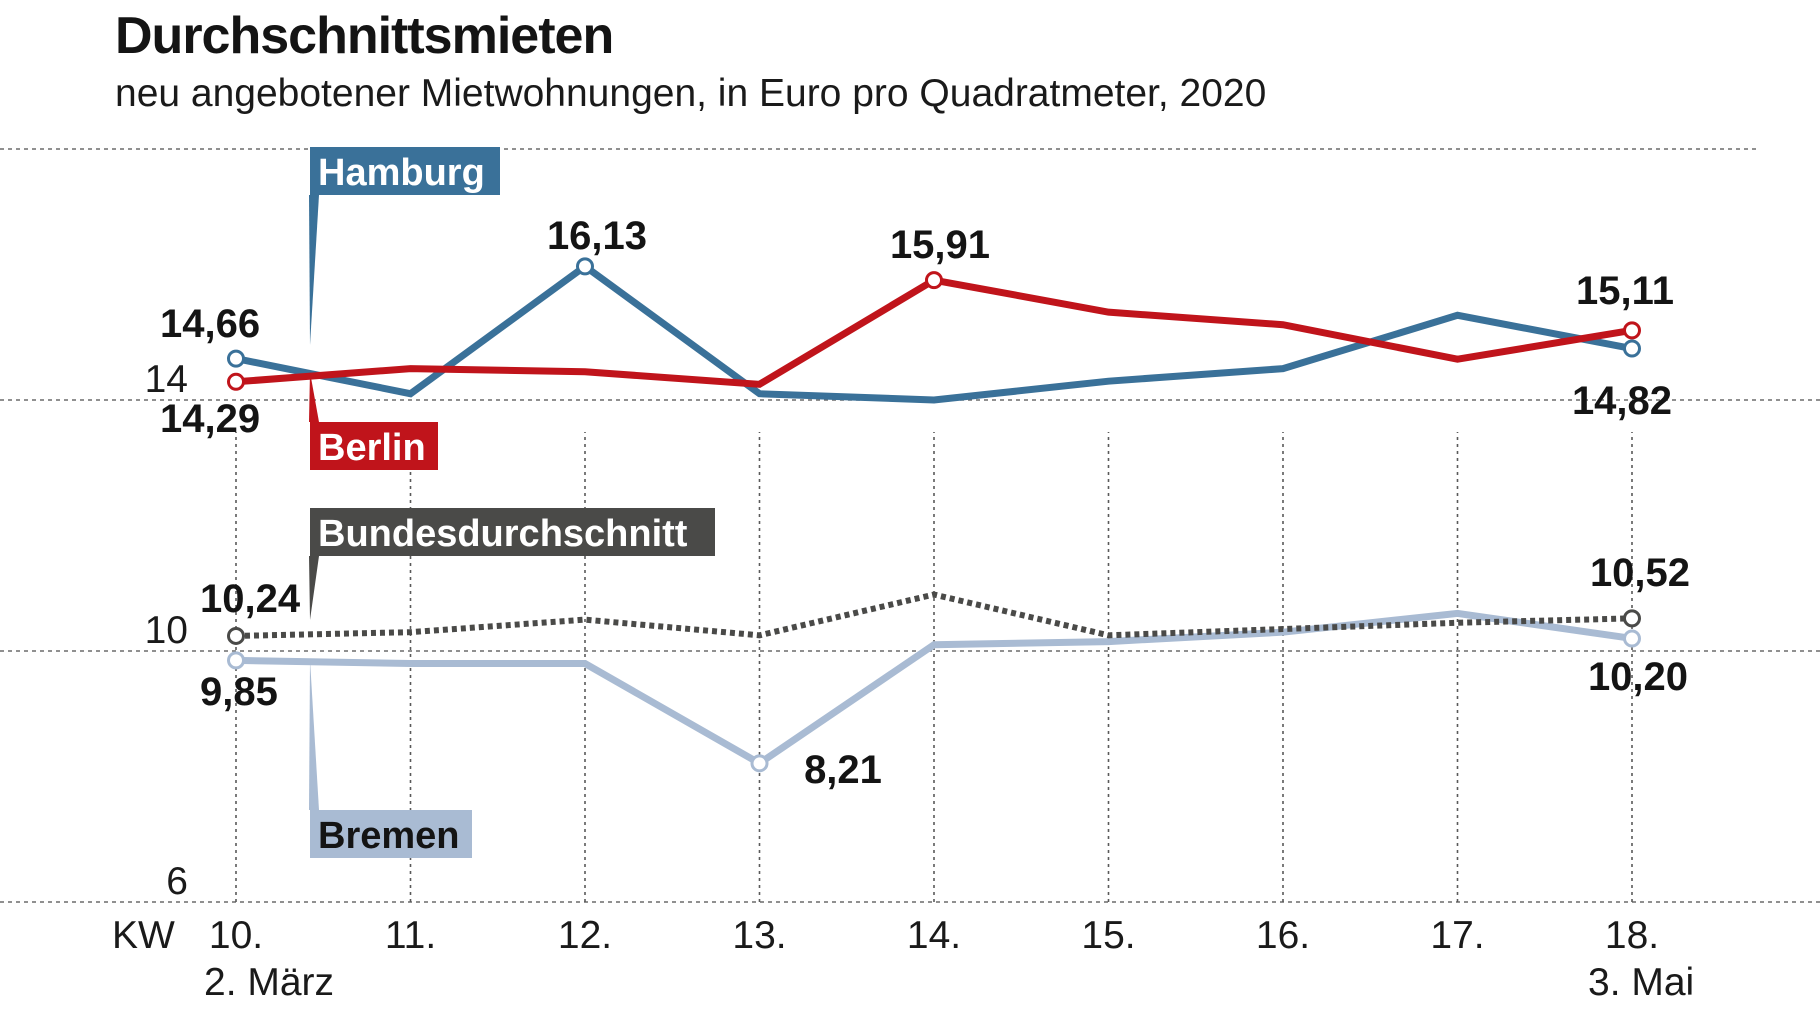 The height and width of the screenshot is (1012, 1820). What do you see at coordinates (1283, 935) in the screenshot?
I see `xtick-label: 16.` at bounding box center [1283, 935].